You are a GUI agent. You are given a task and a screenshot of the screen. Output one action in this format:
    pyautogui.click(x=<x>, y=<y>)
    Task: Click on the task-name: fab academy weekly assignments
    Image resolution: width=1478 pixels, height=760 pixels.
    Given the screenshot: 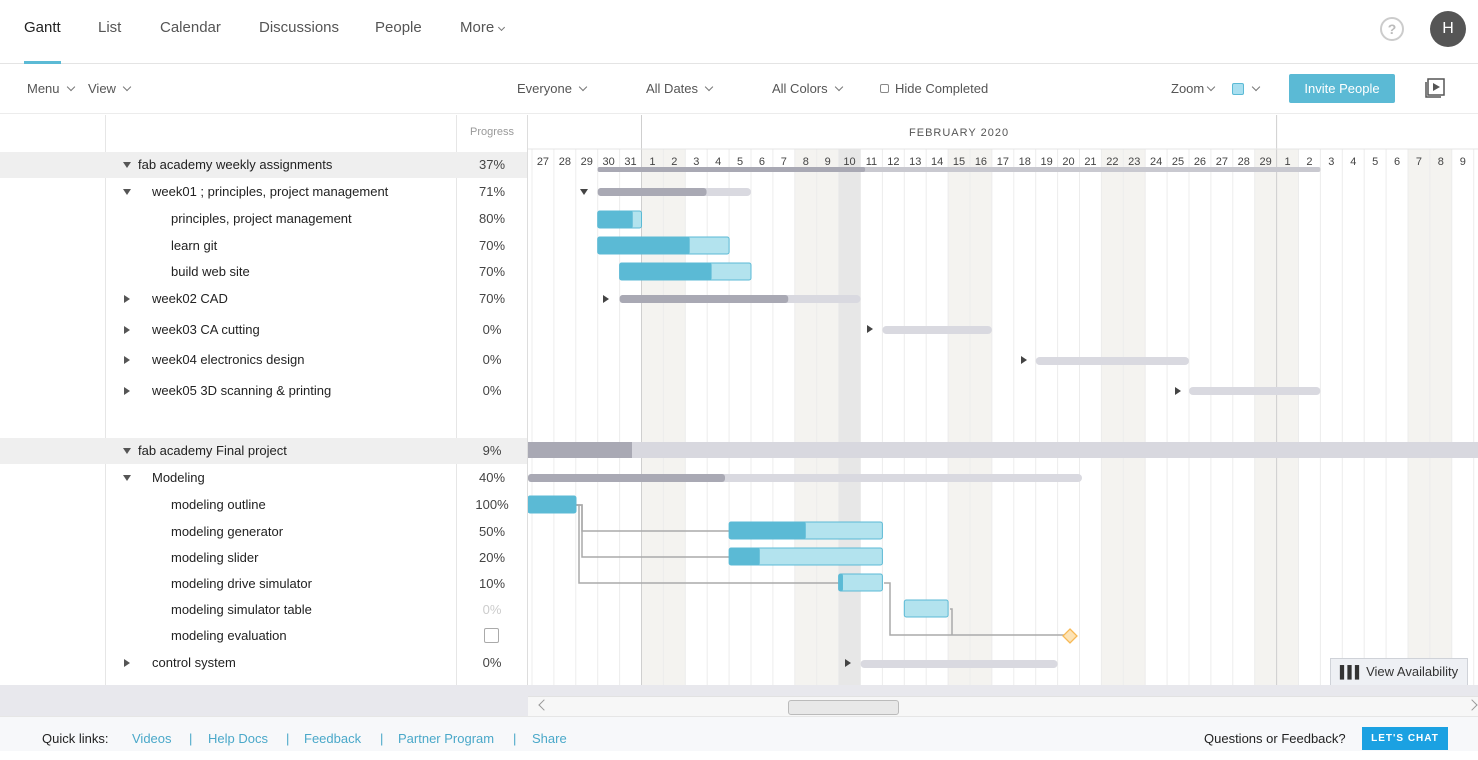 What is the action you would take?
    pyautogui.click(x=235, y=164)
    